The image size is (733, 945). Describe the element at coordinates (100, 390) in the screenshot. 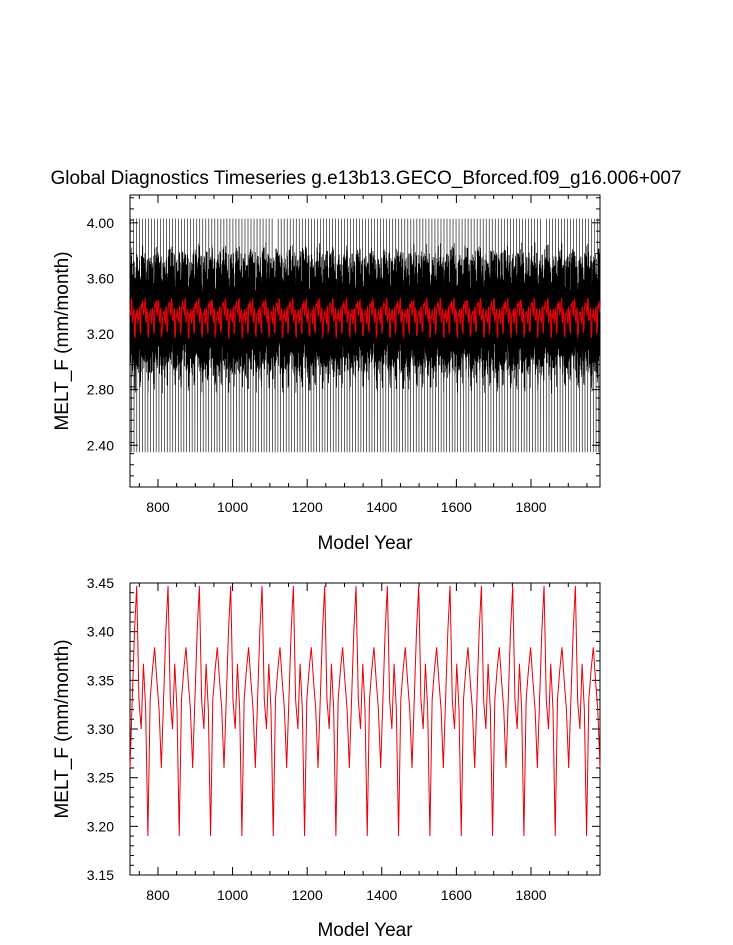

I see `top-y-tick-label: 2.80` at that location.